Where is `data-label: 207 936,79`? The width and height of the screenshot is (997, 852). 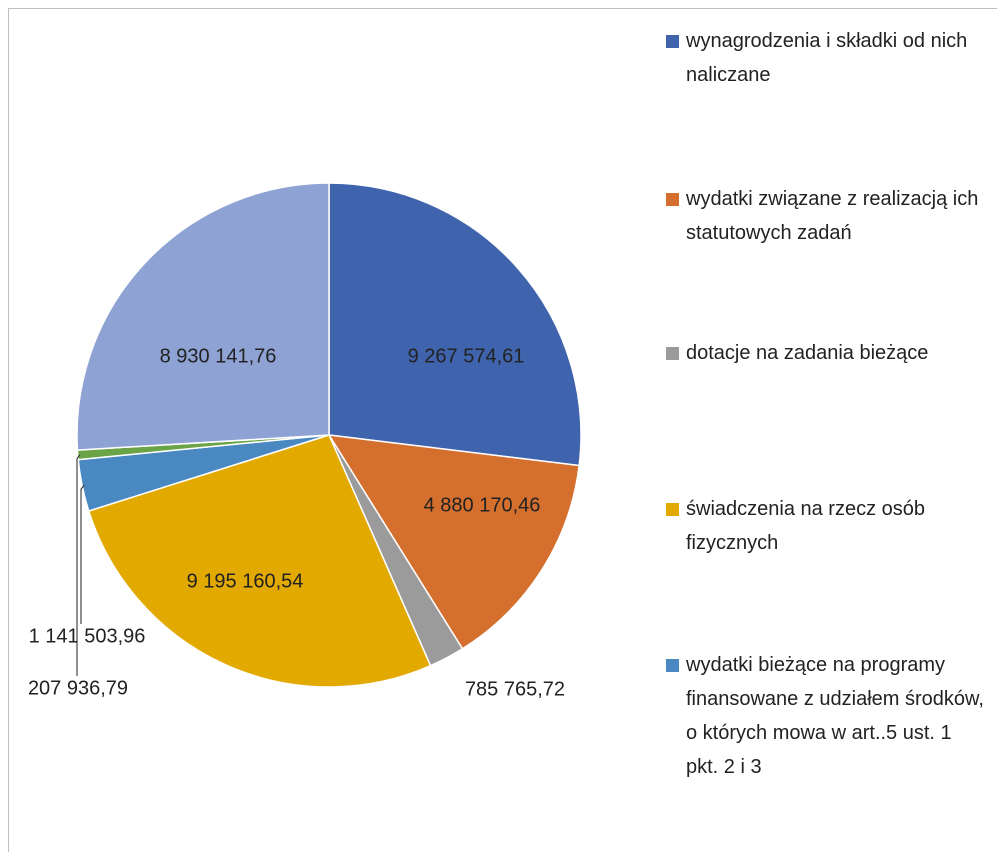 data-label: 207 936,79 is located at coordinates (78, 688).